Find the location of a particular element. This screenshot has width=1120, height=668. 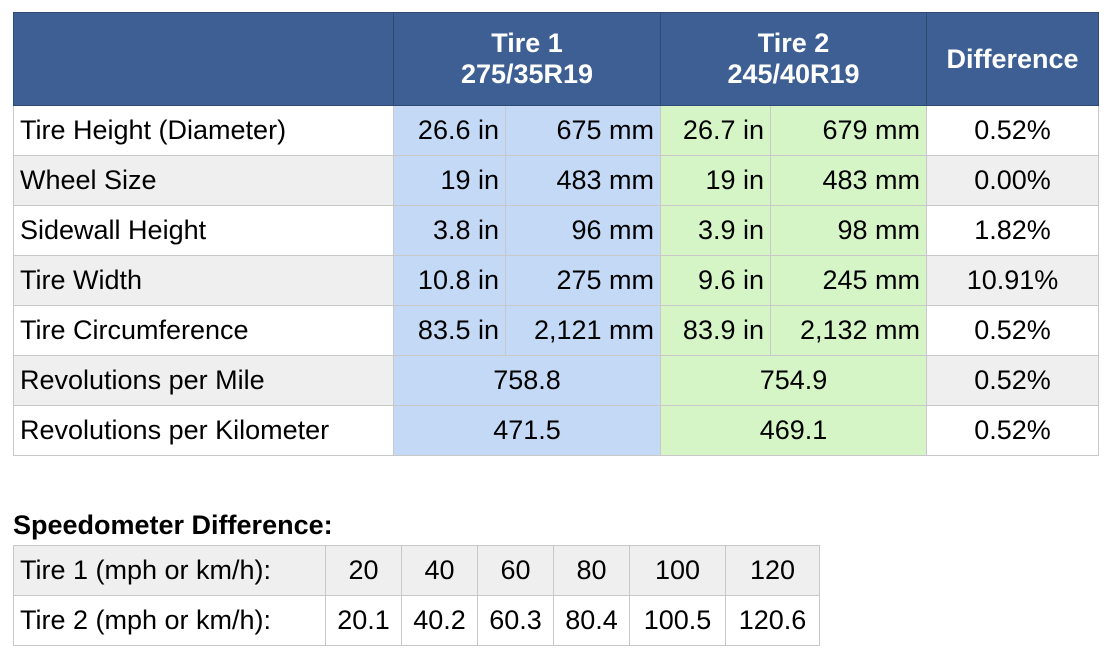

row-label: Wheel Size is located at coordinates (203, 180).